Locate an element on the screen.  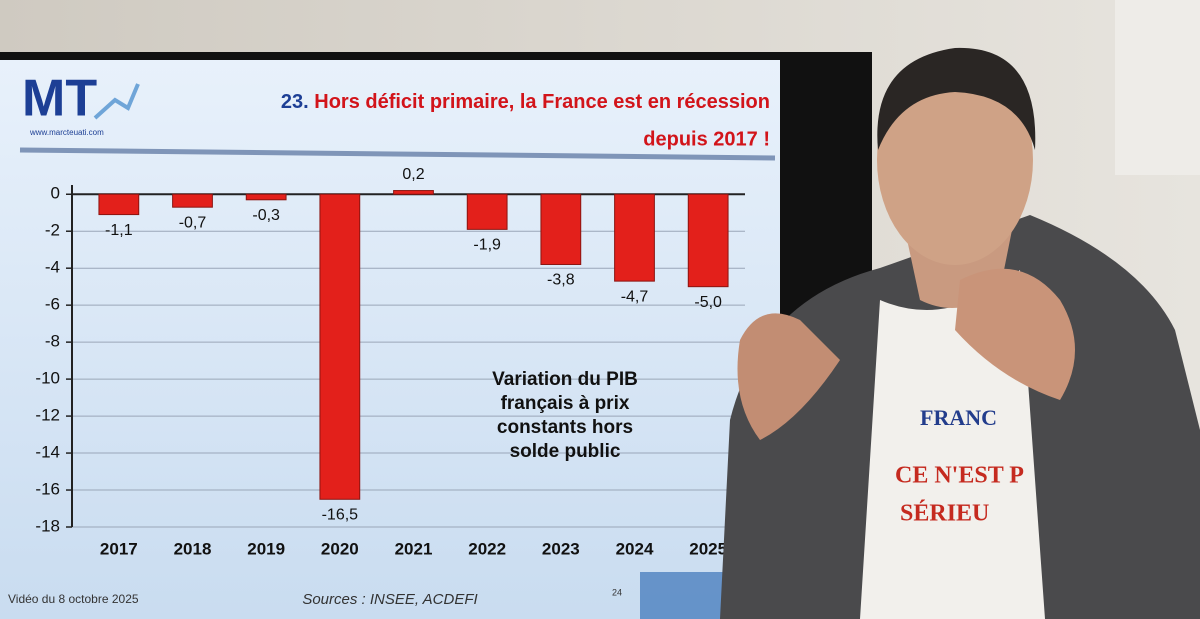
sources: Sources : INSEE, ACDEFI is located at coordinates (389, 599).